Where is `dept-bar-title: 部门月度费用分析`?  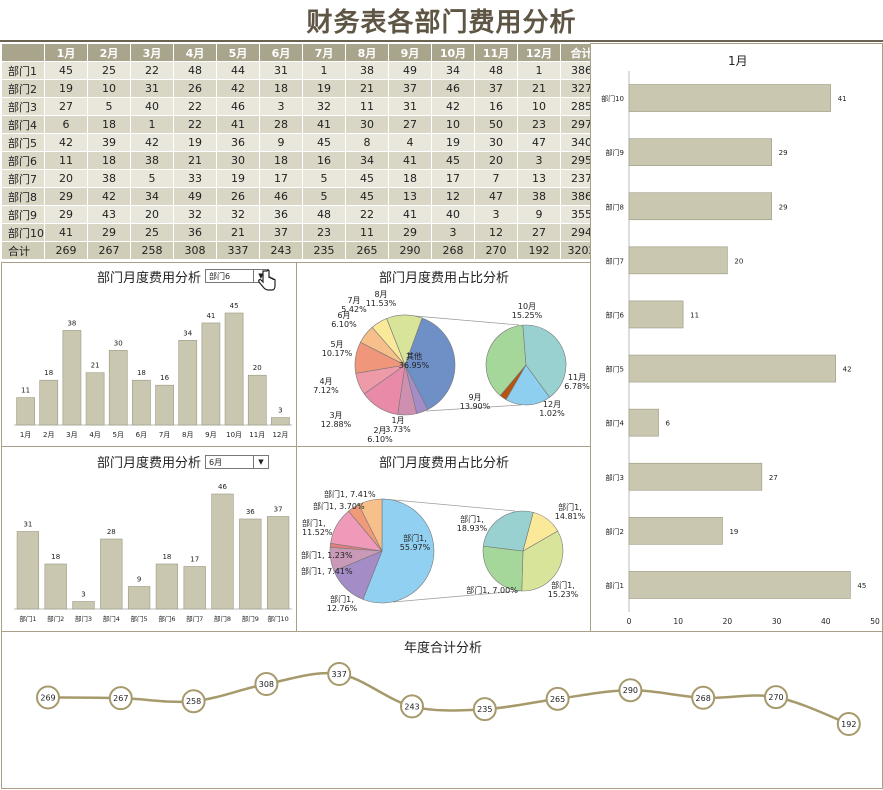
dept-bar-title: 部门月度费用分析 is located at coordinates (149, 463).